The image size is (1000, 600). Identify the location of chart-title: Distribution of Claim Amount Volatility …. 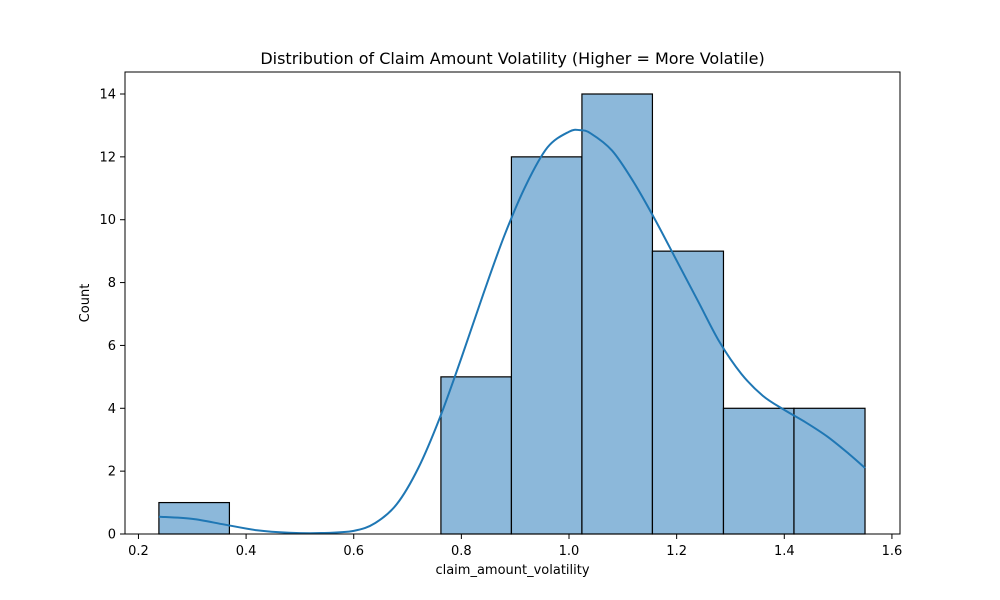
(512, 58).